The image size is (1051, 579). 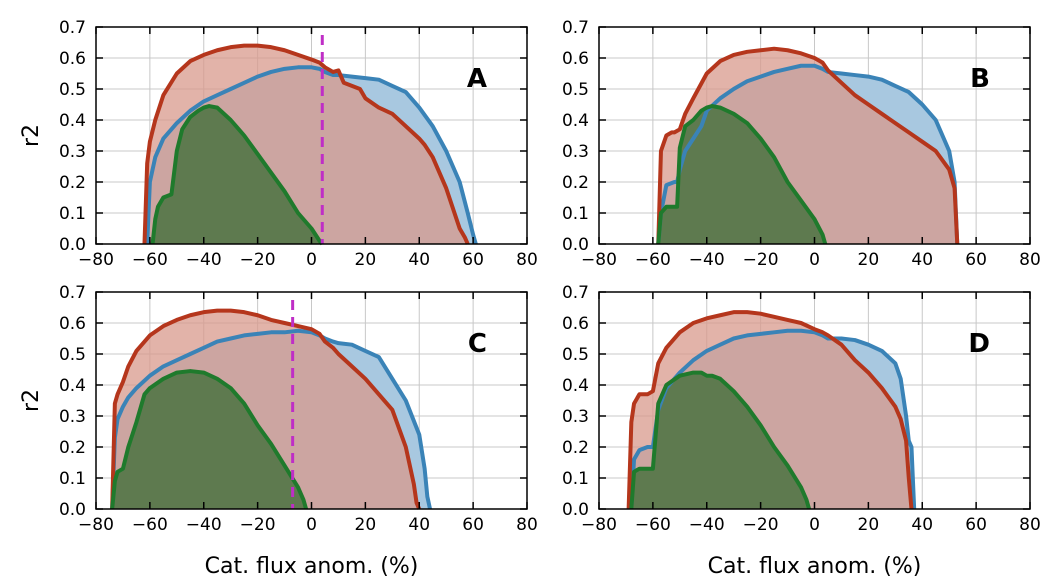 I want to click on panel-label: C, so click(x=477, y=344).